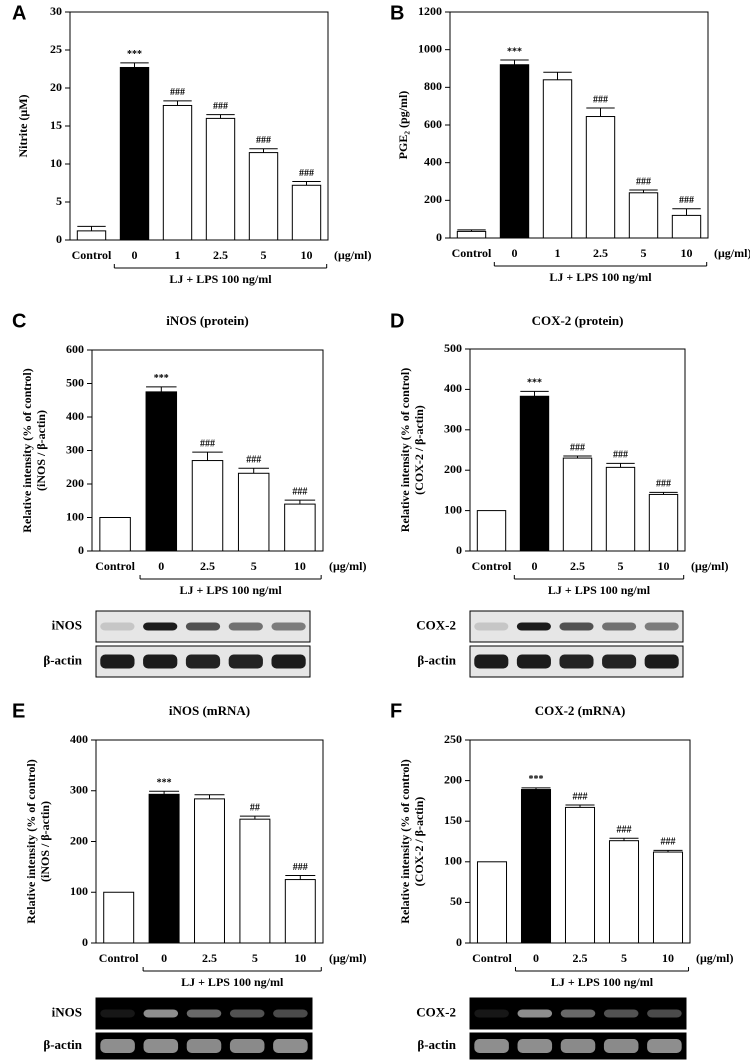  I want to click on y-tick-label: 25, so click(56, 49).